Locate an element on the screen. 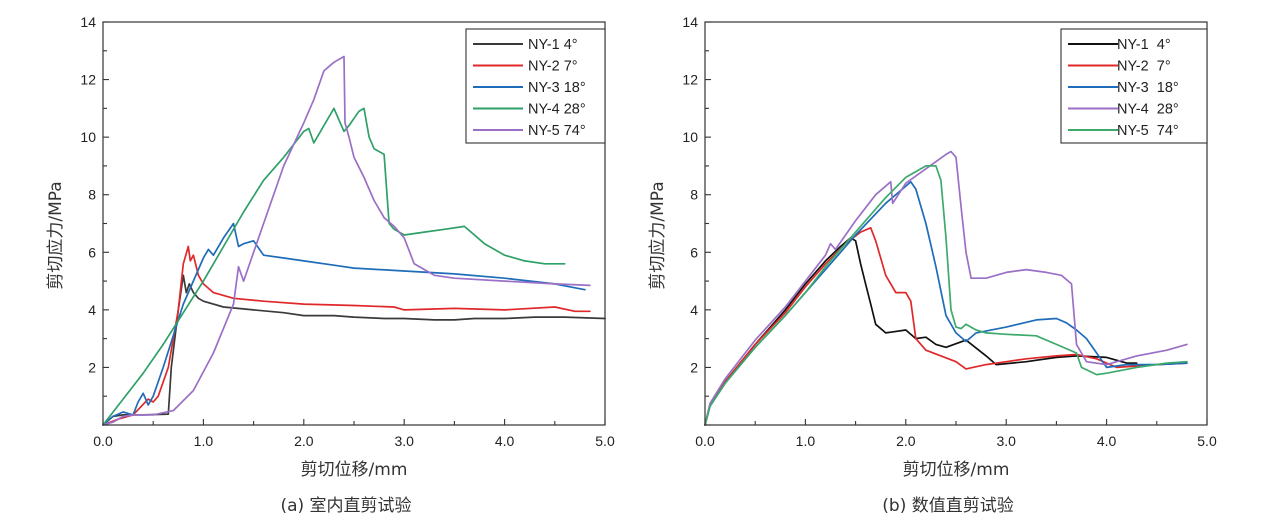  chart-b-y-tick-label: 4 is located at coordinates (694, 310).